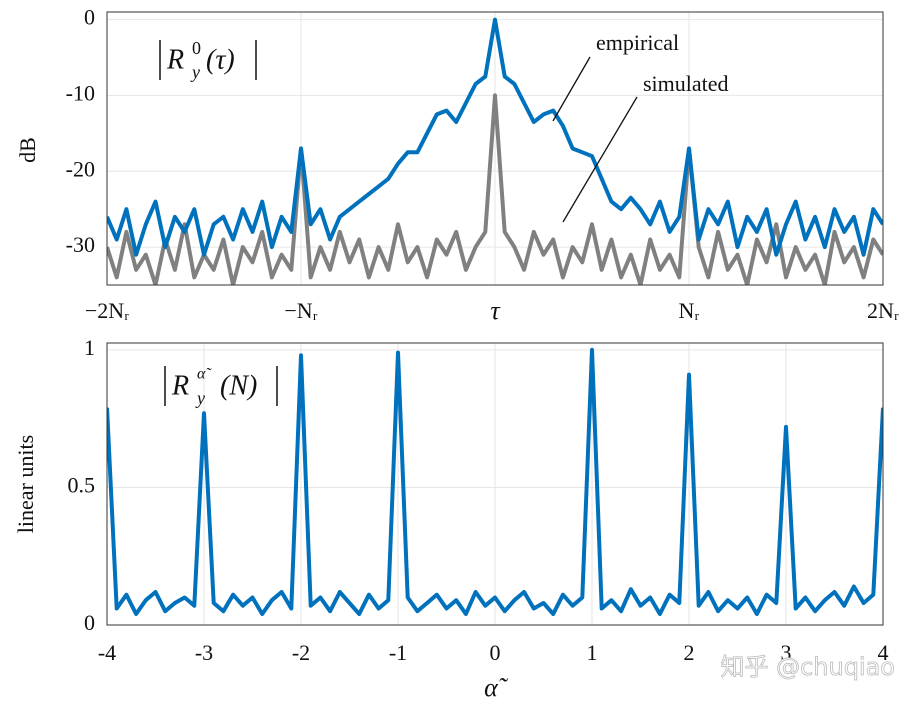 The height and width of the screenshot is (709, 919). Describe the element at coordinates (27, 150) in the screenshot. I see `y-axis-label: dB` at that location.